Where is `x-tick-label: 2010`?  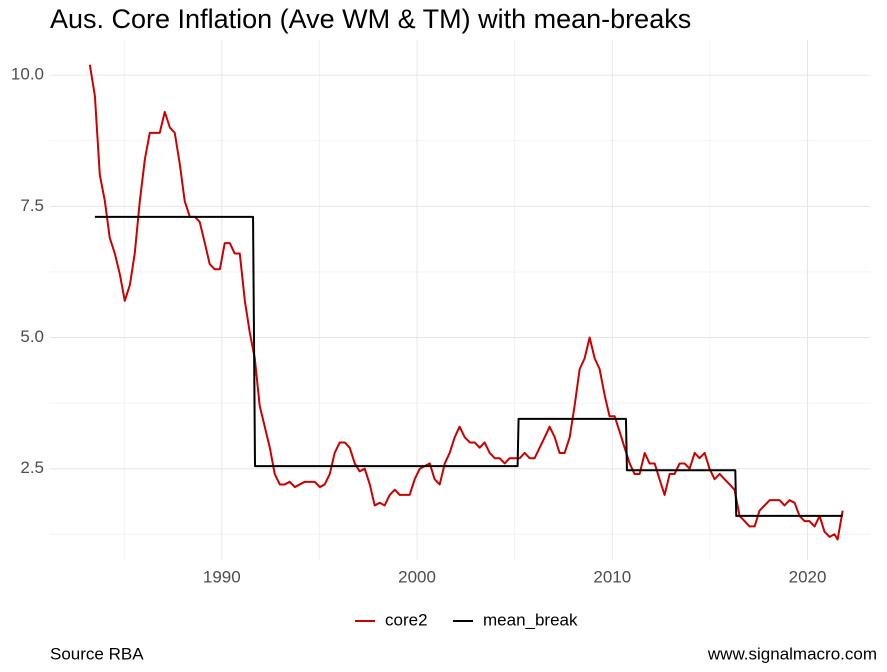
x-tick-label: 2010 is located at coordinates (612, 576).